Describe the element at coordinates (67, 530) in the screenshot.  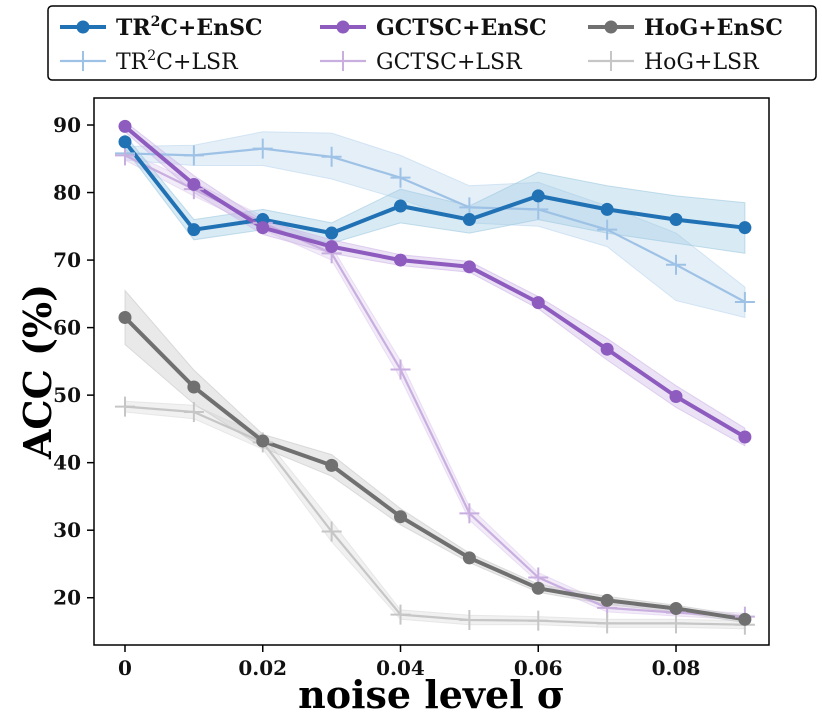
I see `y-tick-label: 30` at that location.